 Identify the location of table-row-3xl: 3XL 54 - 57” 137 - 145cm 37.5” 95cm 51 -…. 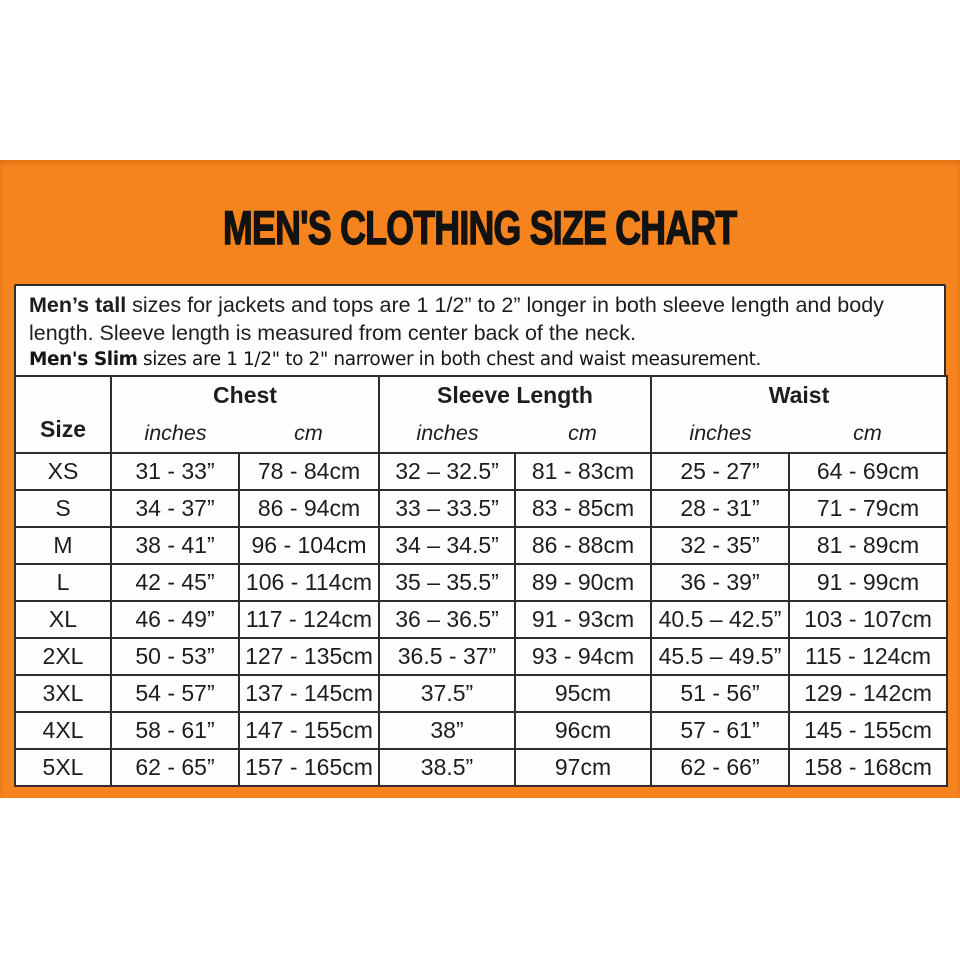
(481, 693).